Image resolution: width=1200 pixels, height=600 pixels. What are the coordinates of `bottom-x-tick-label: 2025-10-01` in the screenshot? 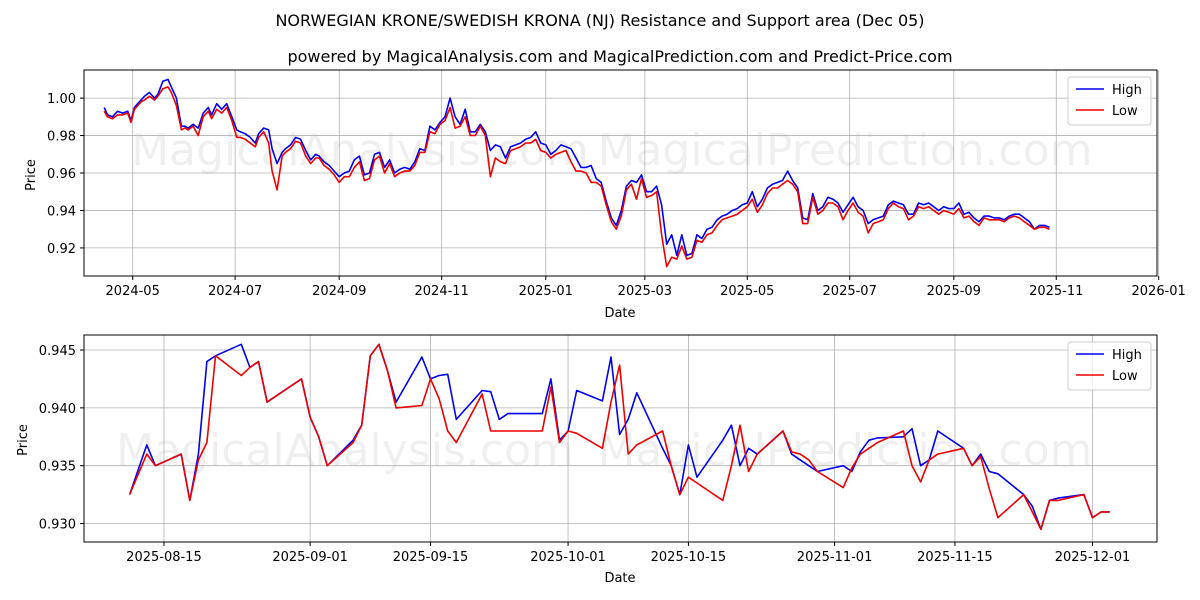 It's located at (568, 557).